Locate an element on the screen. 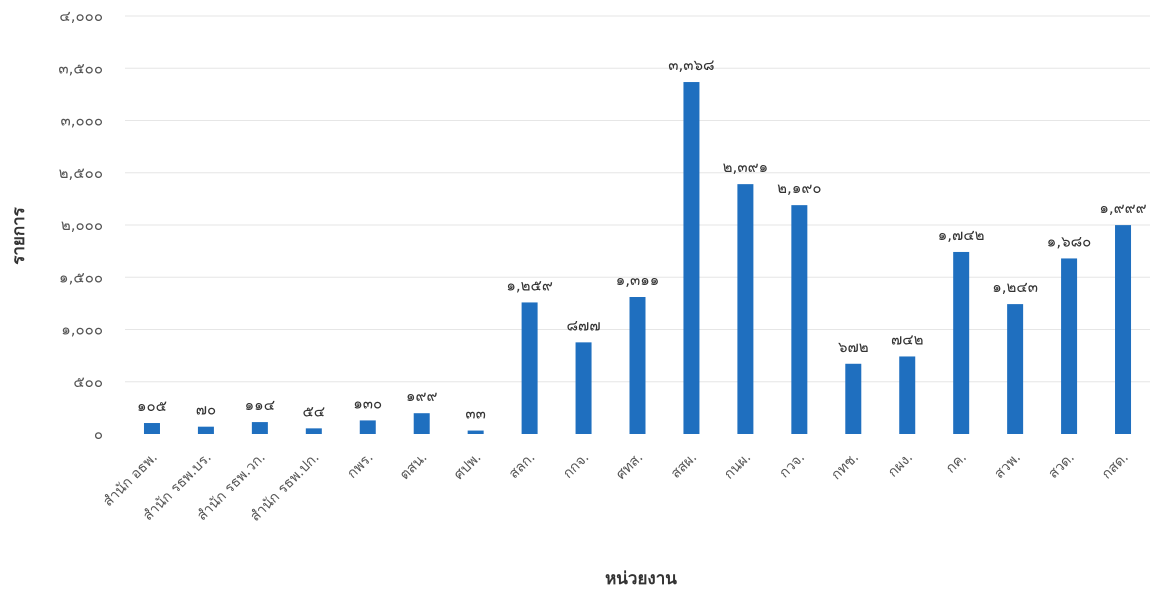 The height and width of the screenshot is (589, 1166). x-tick-label: ศปพ. is located at coordinates (468, 467).